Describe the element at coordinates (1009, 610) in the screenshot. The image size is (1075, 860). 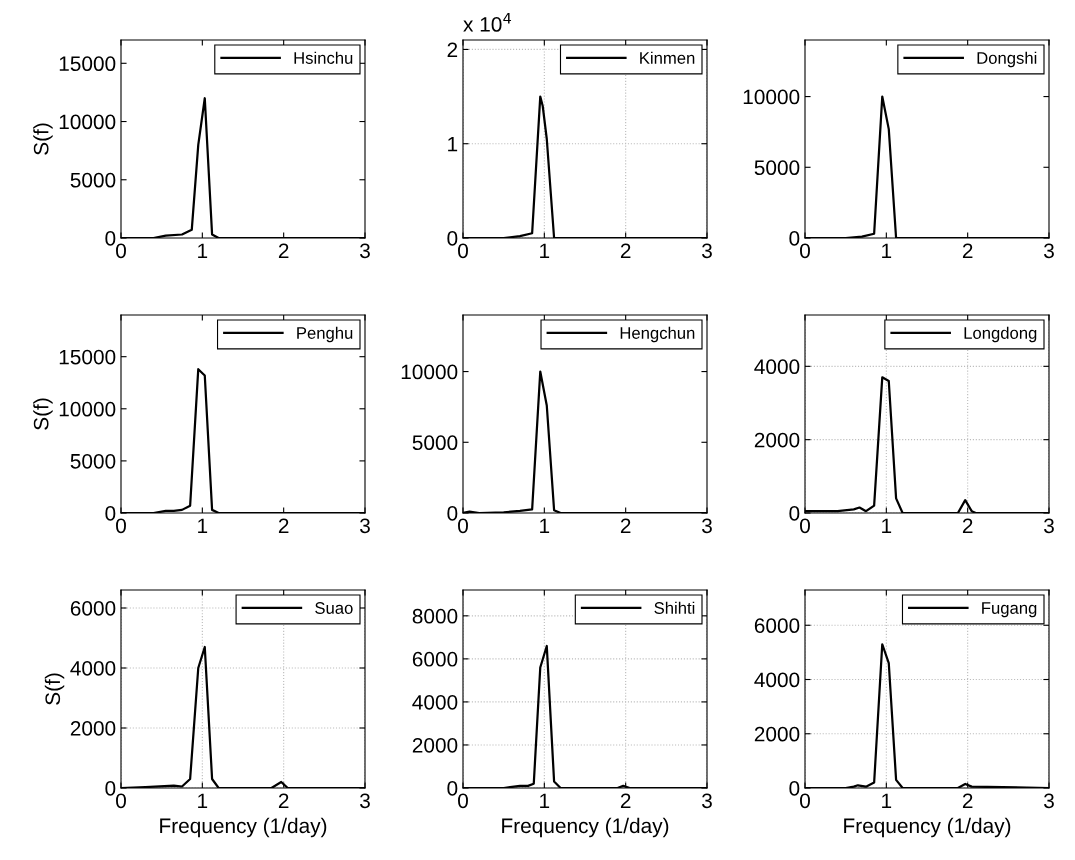
I see `legend-label: Fugang` at that location.